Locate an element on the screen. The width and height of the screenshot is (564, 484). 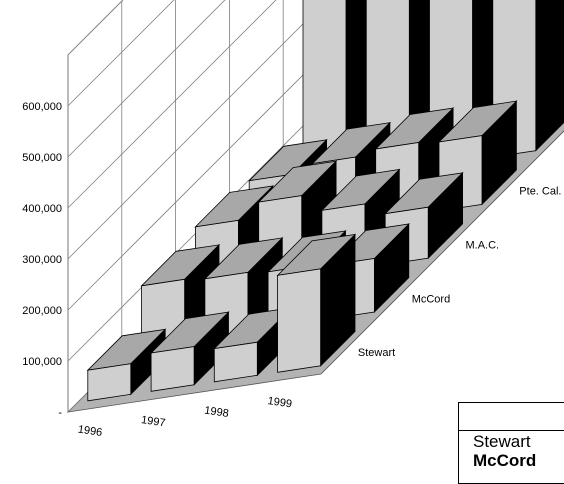
legend: Stewart McCord is located at coordinates (511, 443).